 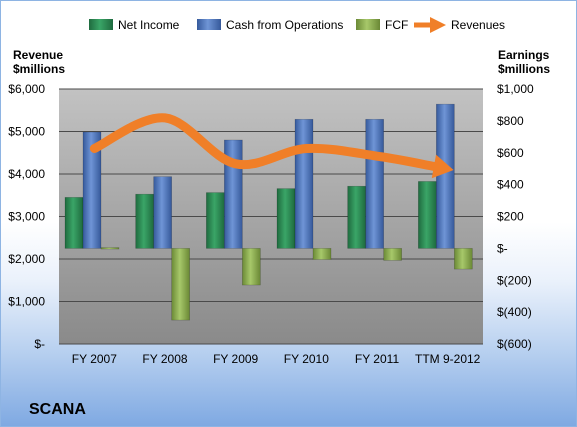 I want to click on legend-label-fcf: FCF, so click(x=396, y=25).